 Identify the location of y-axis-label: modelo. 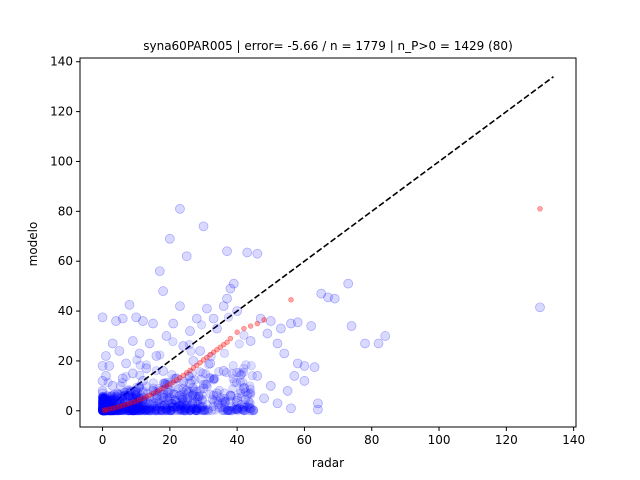
(33, 244).